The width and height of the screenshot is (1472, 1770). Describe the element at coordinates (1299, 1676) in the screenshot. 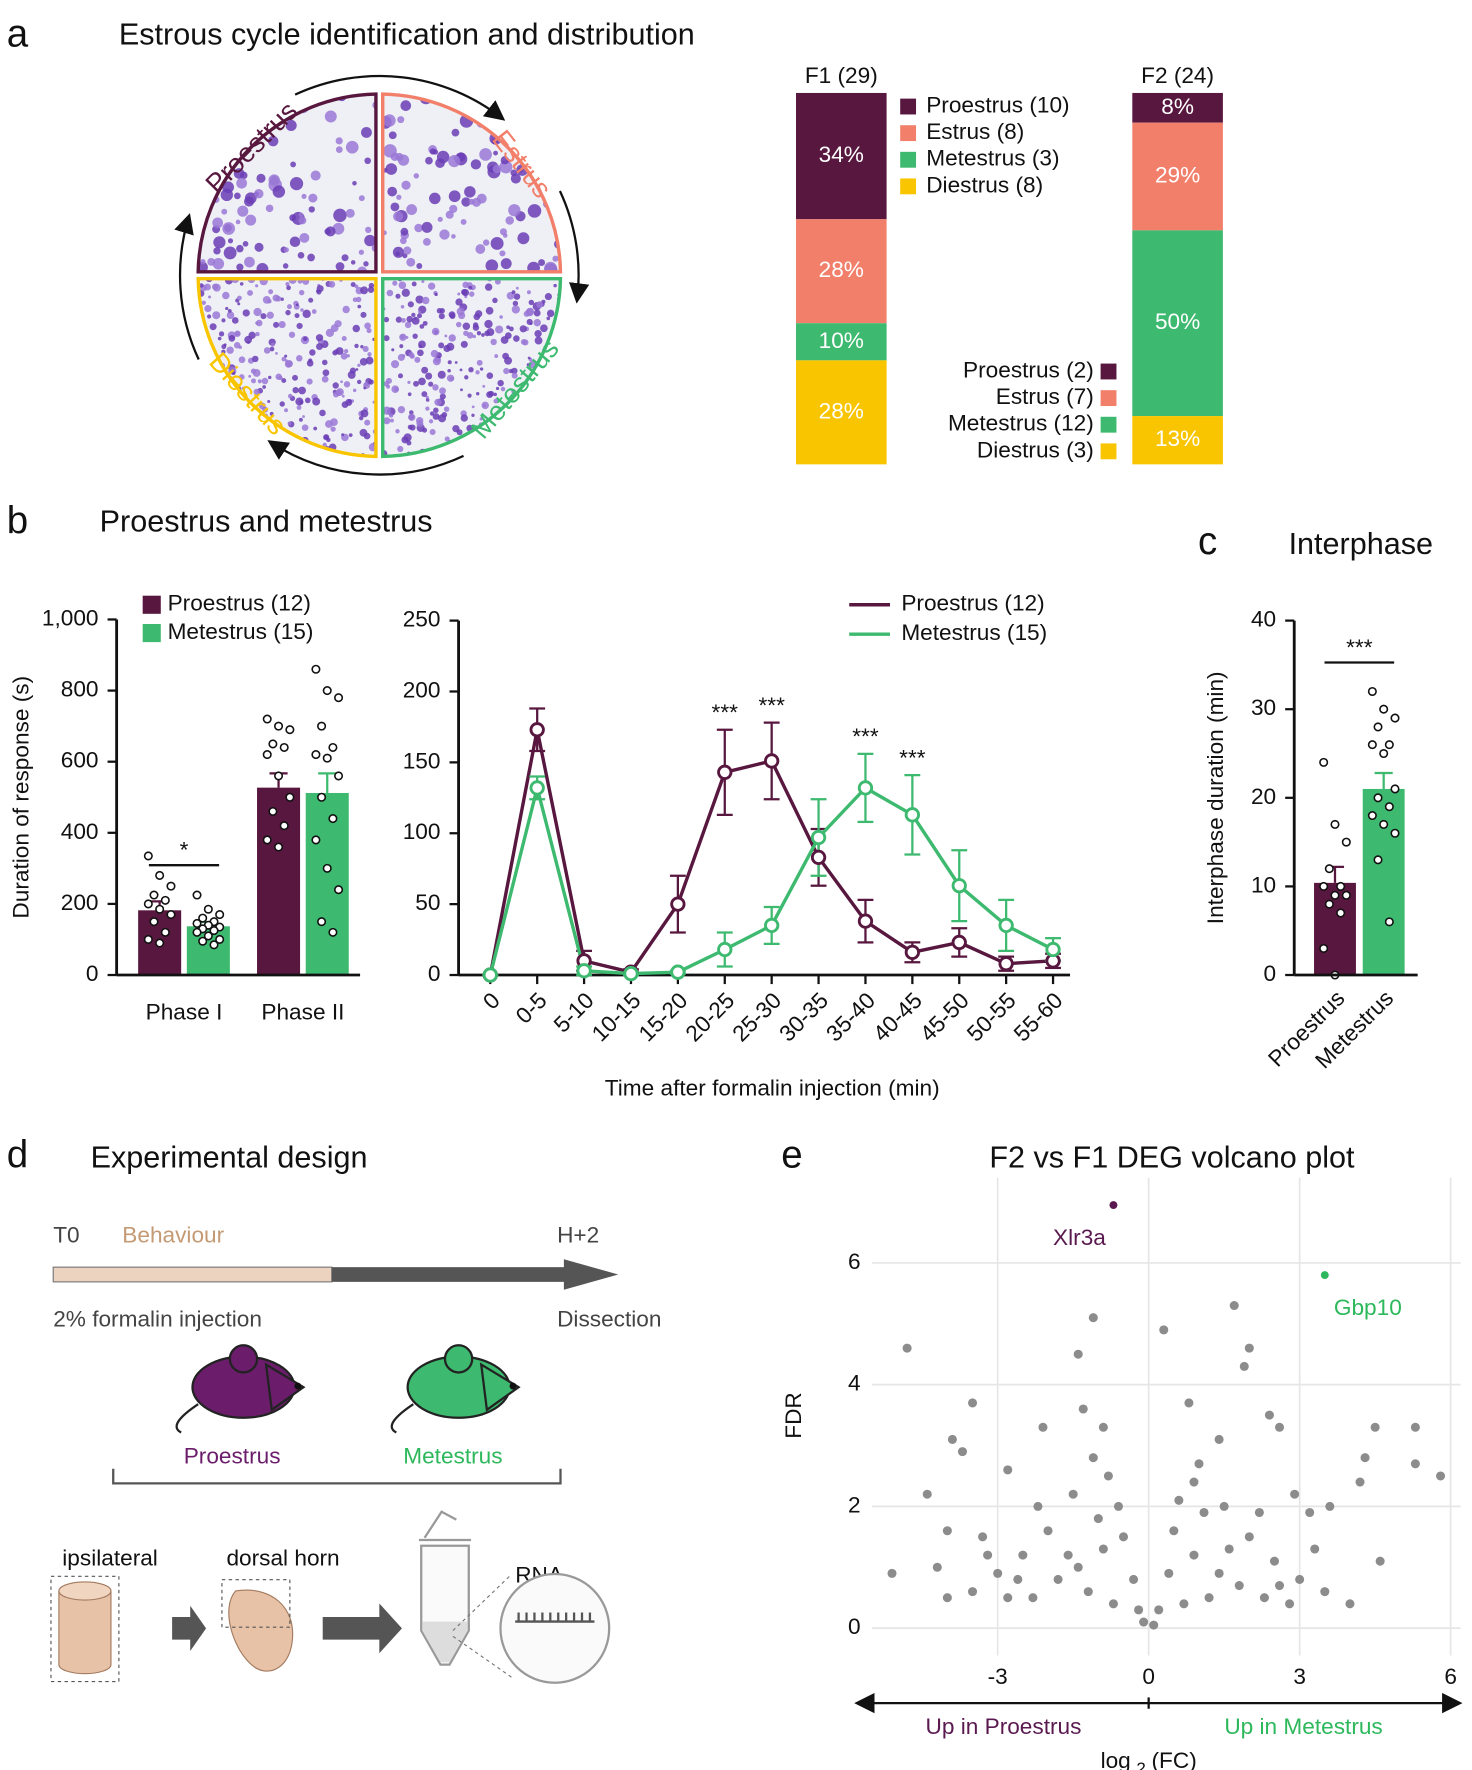

I see `x-tick-label: 3` at that location.